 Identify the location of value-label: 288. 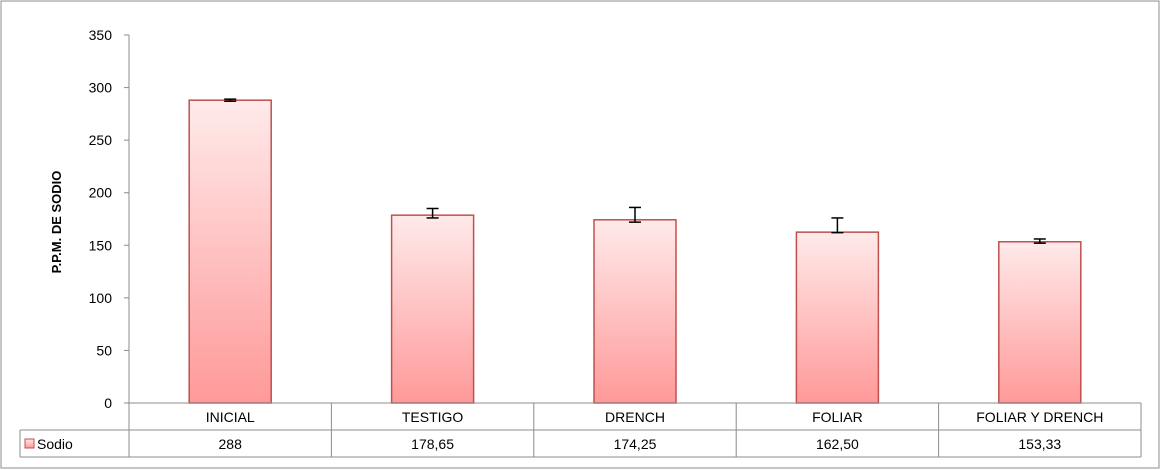
(231, 444).